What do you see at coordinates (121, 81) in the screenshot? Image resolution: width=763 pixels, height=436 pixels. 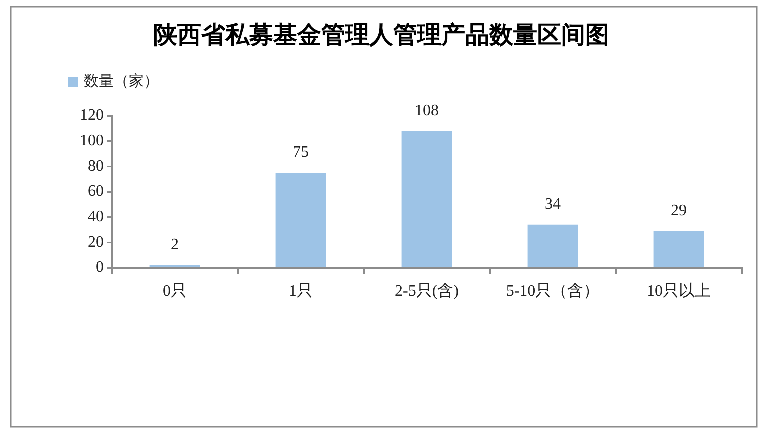 I see `legend-label: 数量（家）` at bounding box center [121, 81].